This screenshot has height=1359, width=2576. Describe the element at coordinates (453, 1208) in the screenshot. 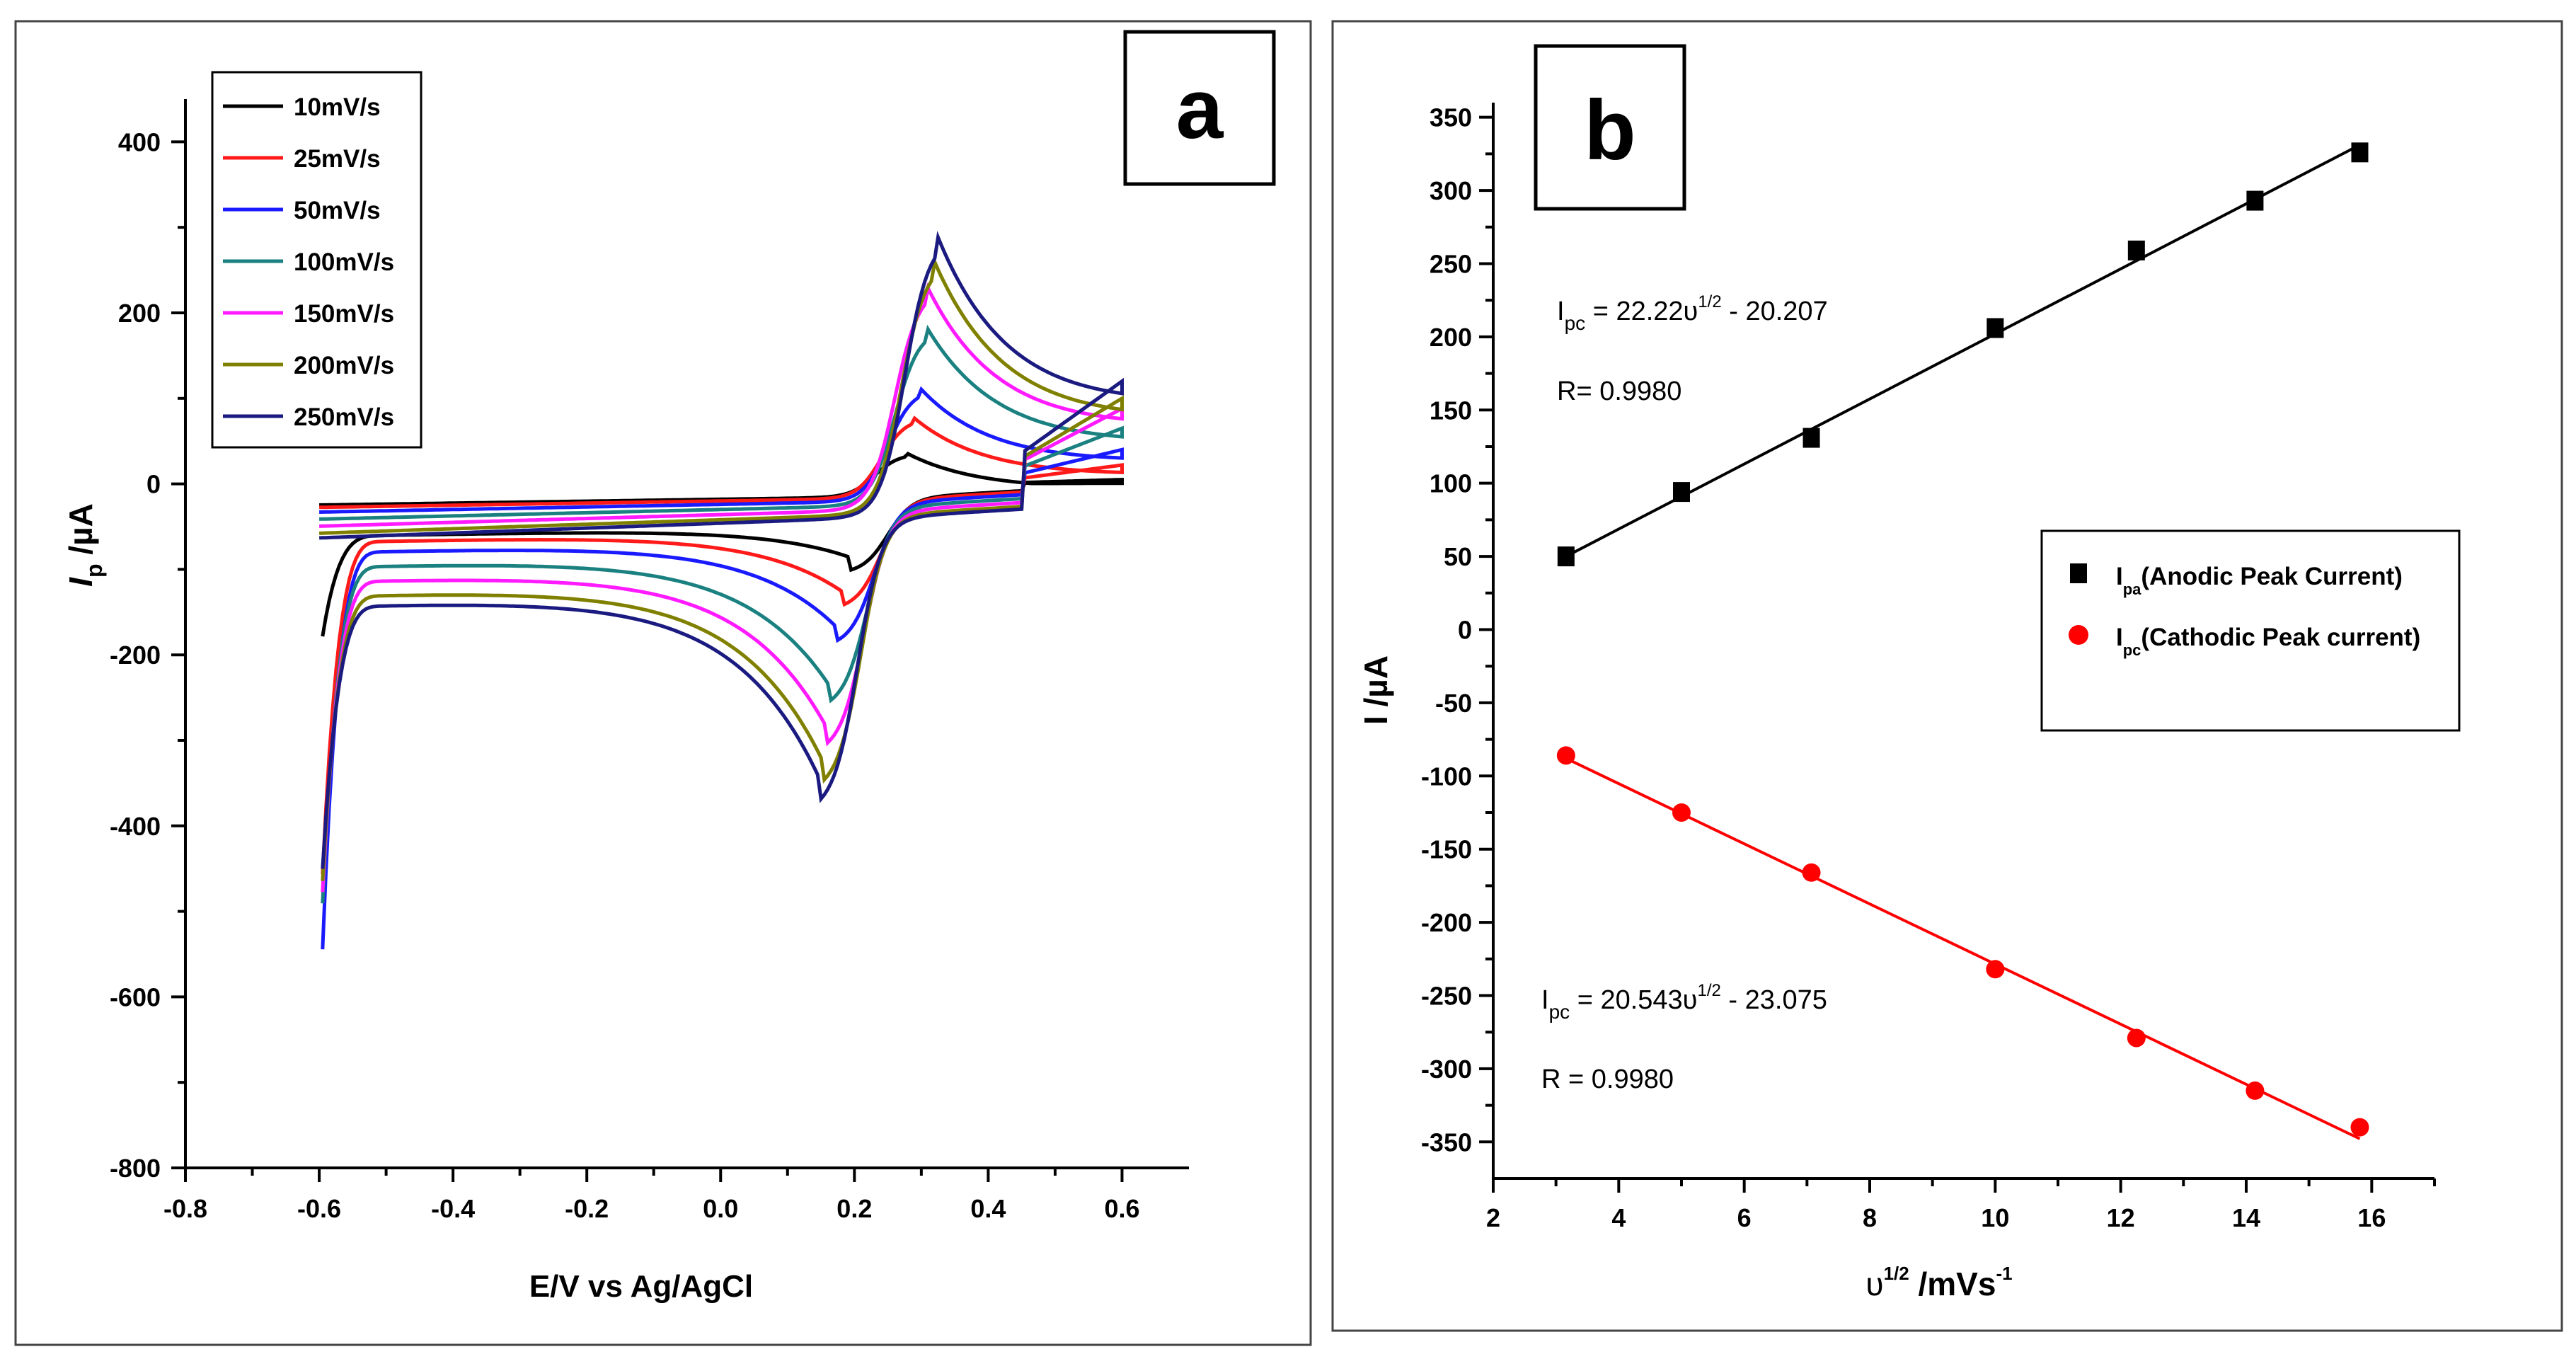

I see `panel-a-x-tick-label: -0.4` at that location.